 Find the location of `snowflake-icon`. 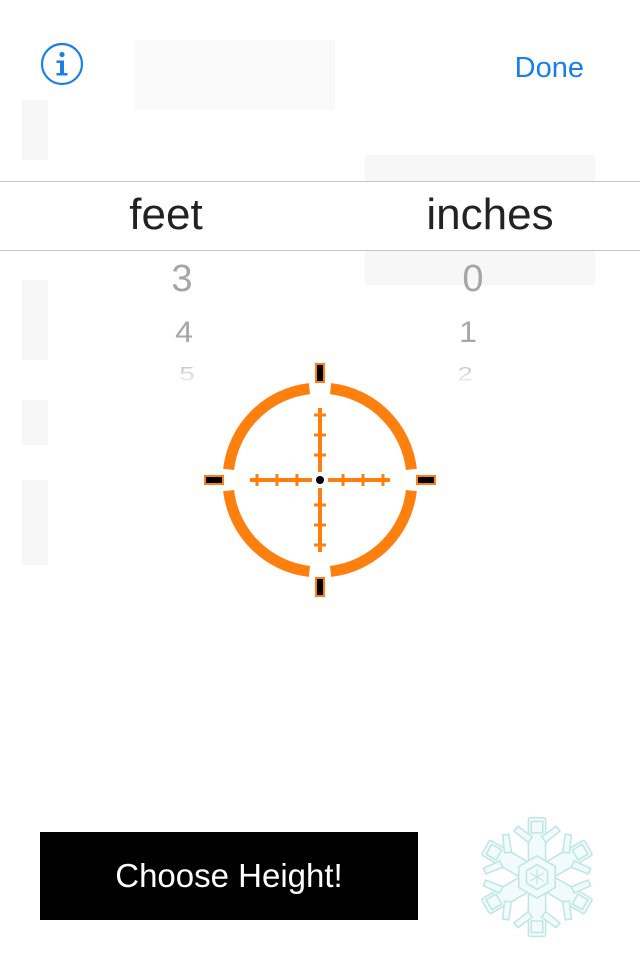

snowflake-icon is located at coordinates (537, 877).